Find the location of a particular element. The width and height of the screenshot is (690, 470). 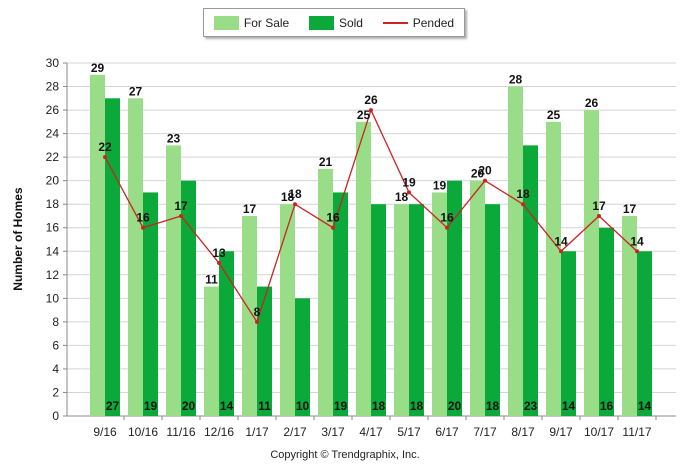

x-tick-label: 9/16 is located at coordinates (105, 432).